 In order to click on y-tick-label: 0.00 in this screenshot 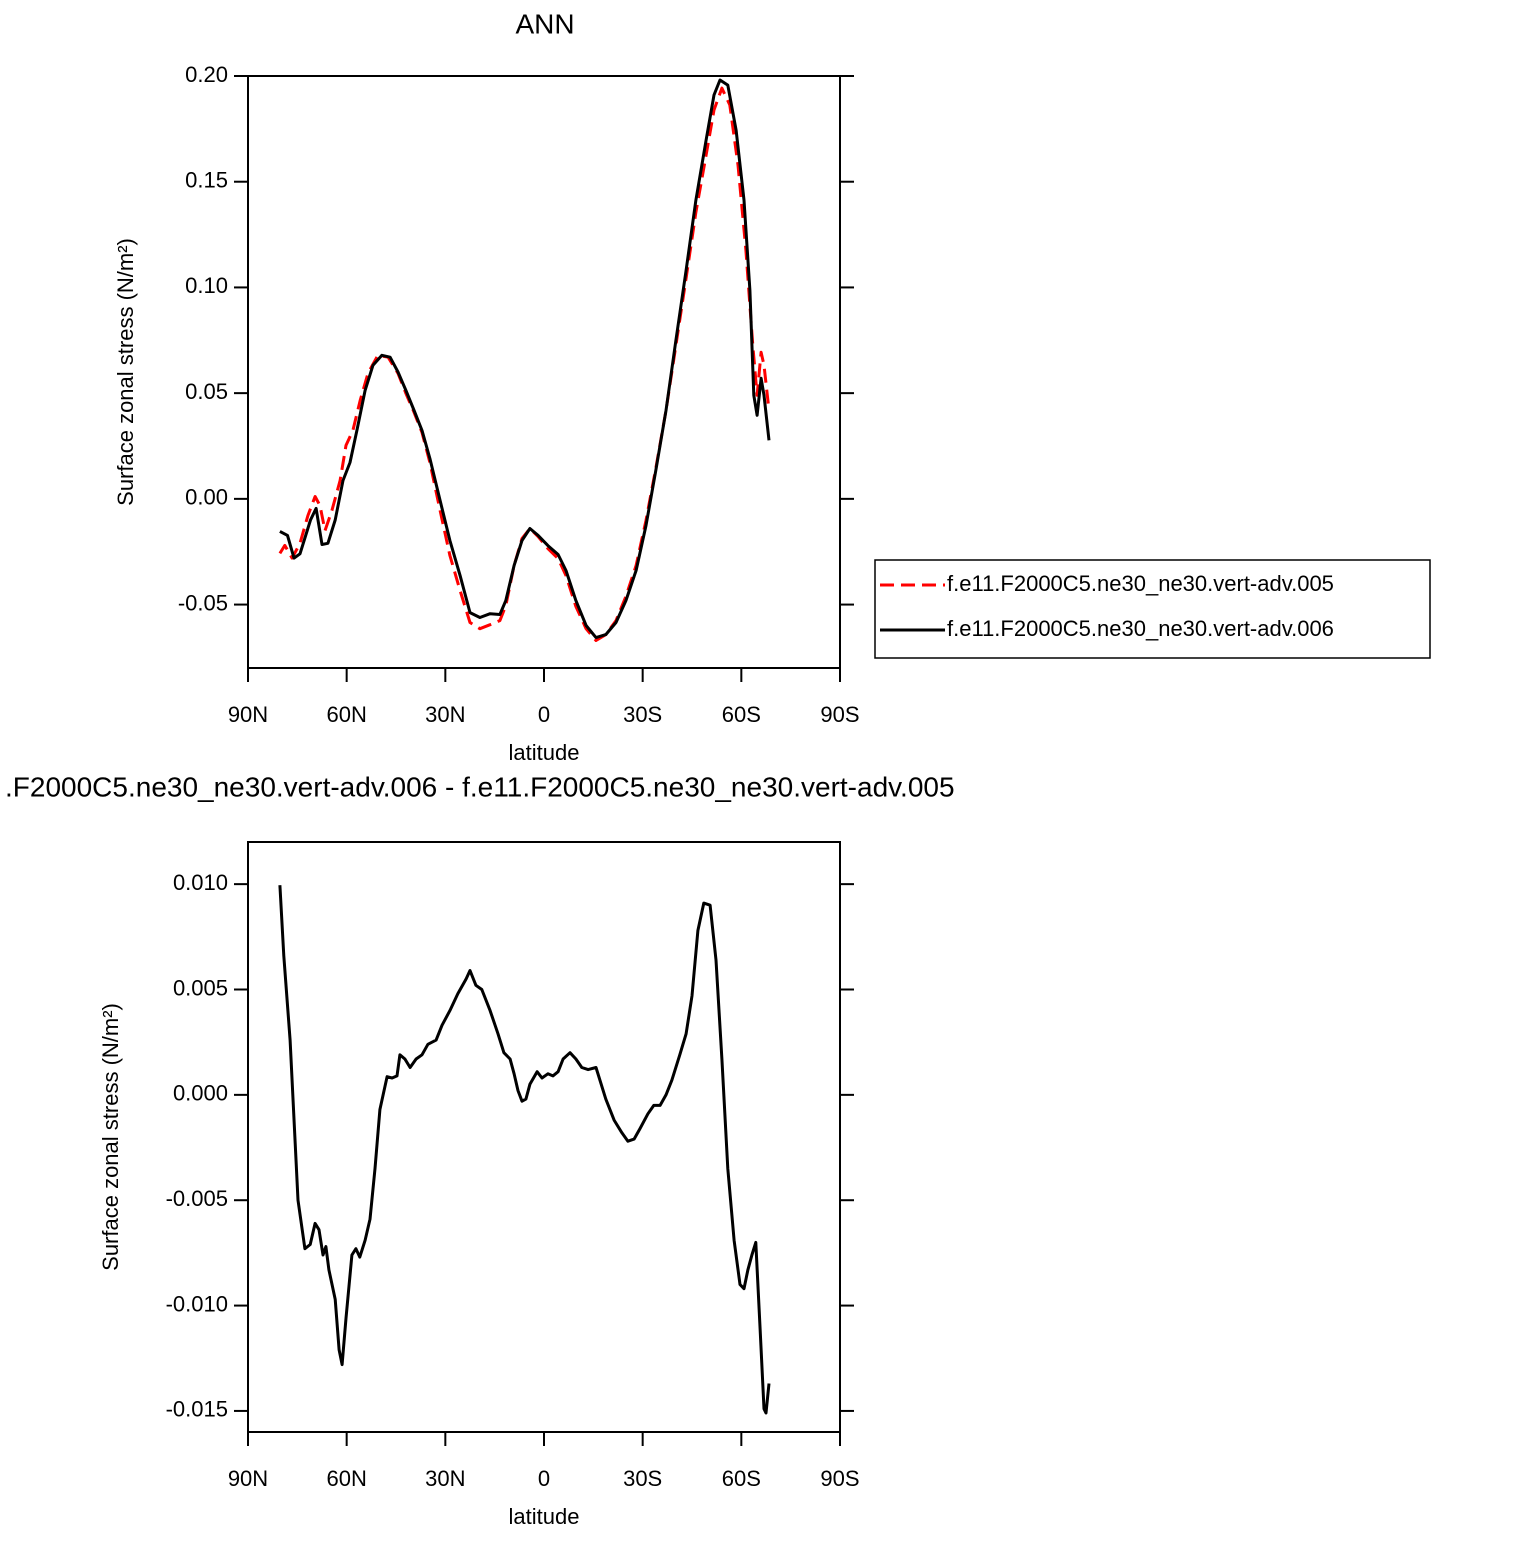, I will do `click(206, 497)`.